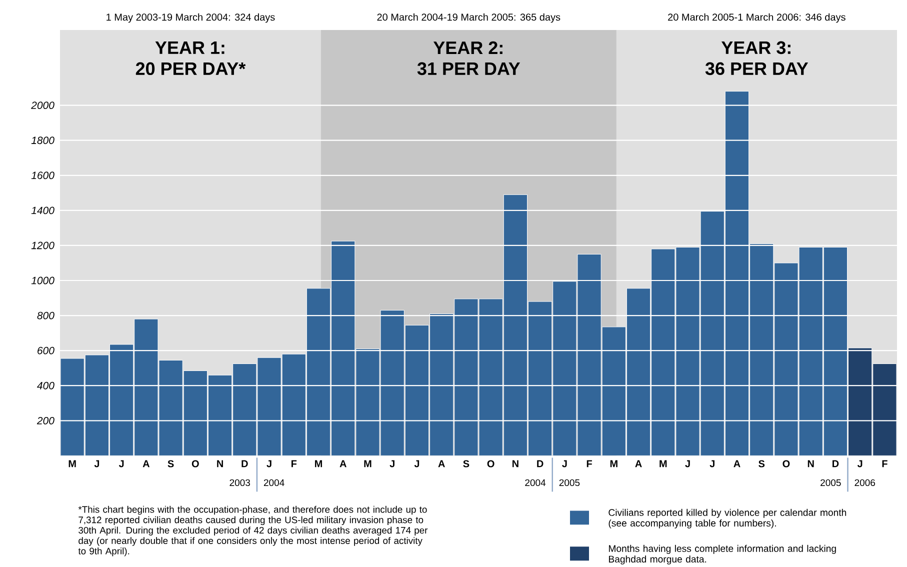 The width and height of the screenshot is (907, 567). What do you see at coordinates (755, 47) in the screenshot?
I see `annotation: YEAR 3:` at bounding box center [755, 47].